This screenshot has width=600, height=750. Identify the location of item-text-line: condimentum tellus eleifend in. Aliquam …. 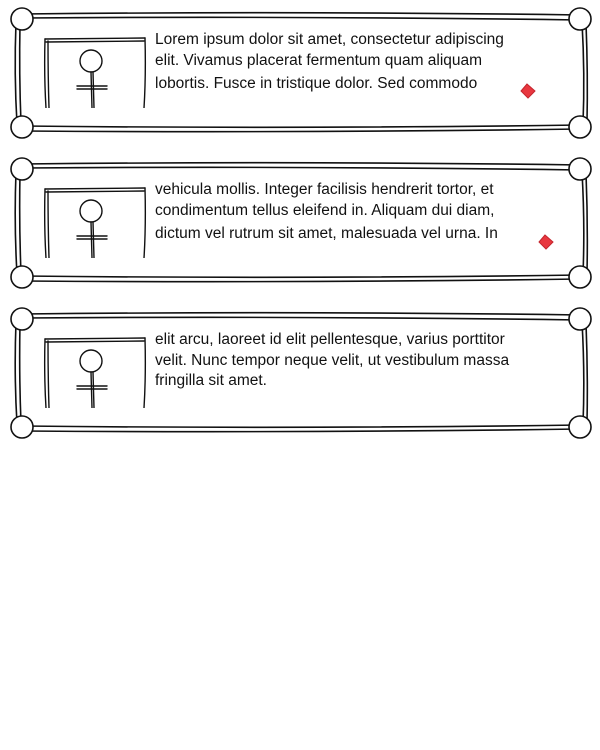
(325, 210).